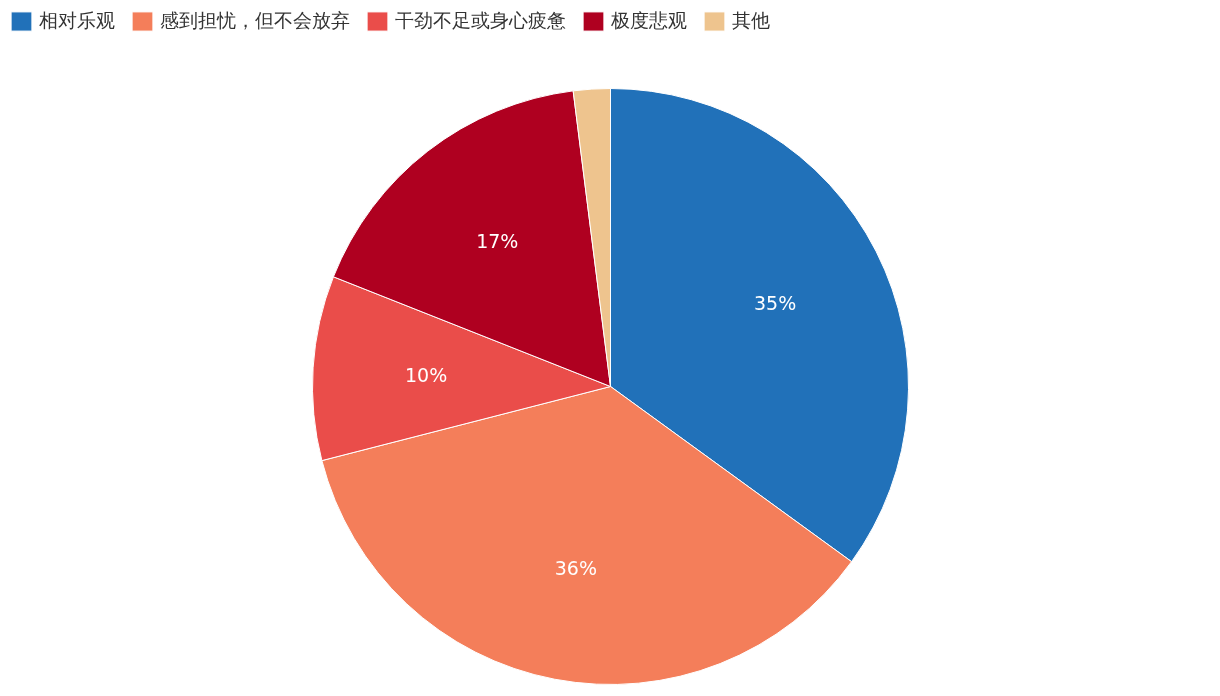 Image resolution: width=1220 pixels, height=696 pixels. Describe the element at coordinates (480, 20) in the screenshot. I see `legend-label: 干劲不足或身心疲惫` at that location.